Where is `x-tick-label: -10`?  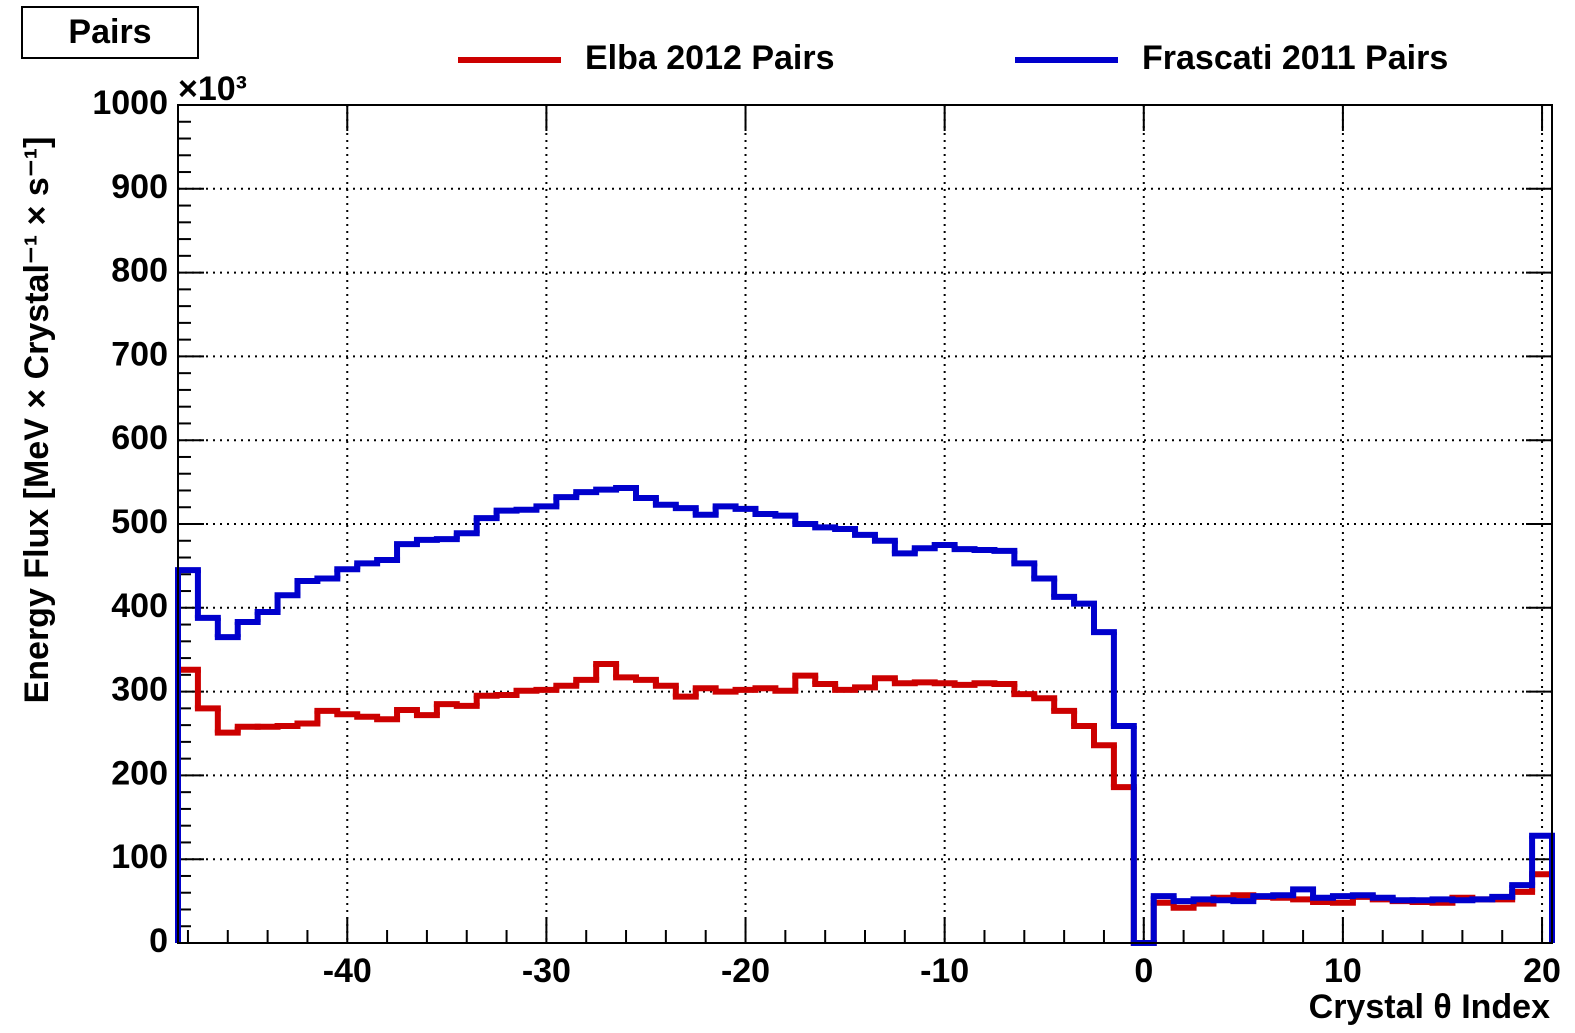
x-tick-label: -10 is located at coordinates (944, 971).